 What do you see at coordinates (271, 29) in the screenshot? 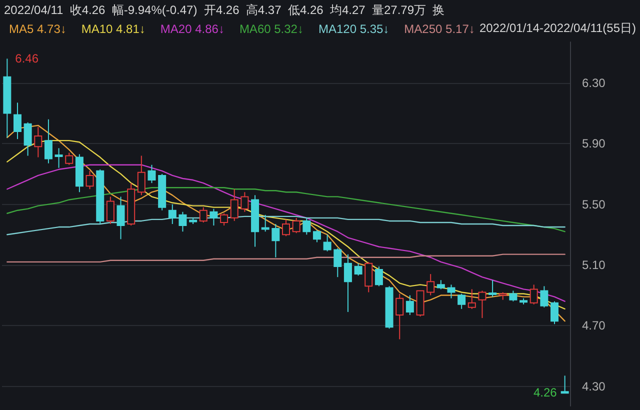
I see `text: MA60 5.32↓` at bounding box center [271, 29].